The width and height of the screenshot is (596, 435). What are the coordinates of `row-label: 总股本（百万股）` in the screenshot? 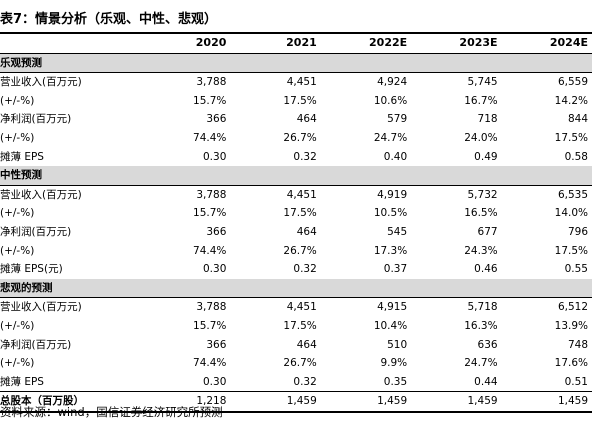 It's located at (70, 402).